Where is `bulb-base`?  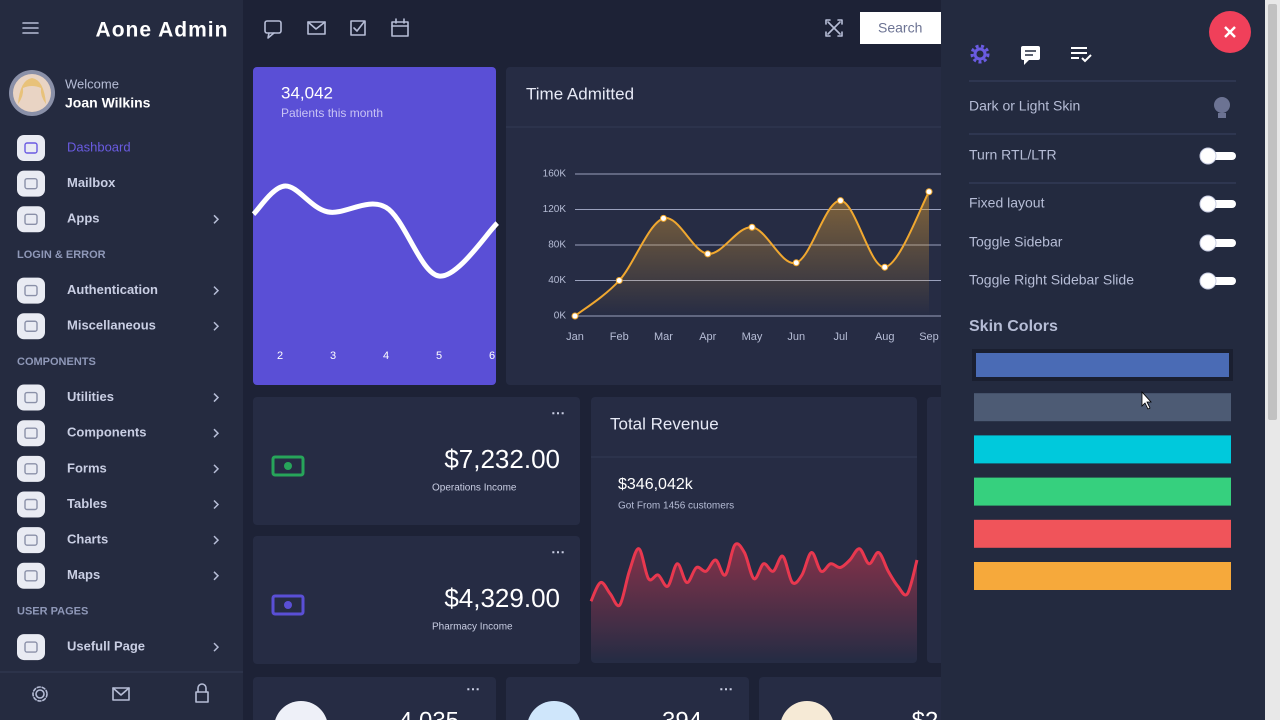 bulb-base is located at coordinates (1222, 115).